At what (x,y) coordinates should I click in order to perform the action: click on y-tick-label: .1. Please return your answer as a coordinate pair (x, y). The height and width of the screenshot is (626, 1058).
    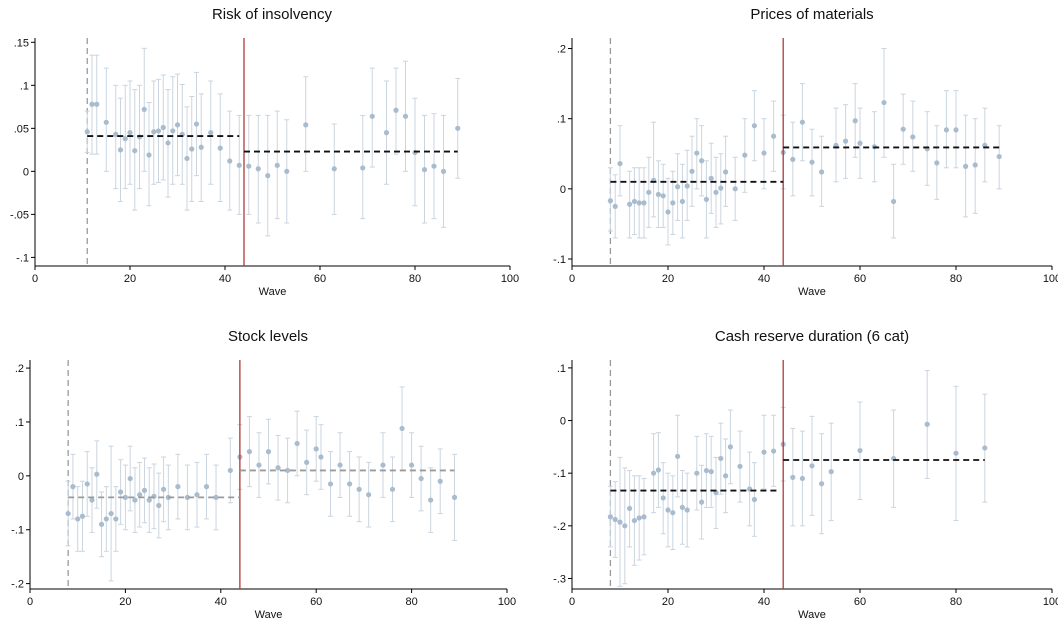
    Looking at the image, I should click on (24, 86).